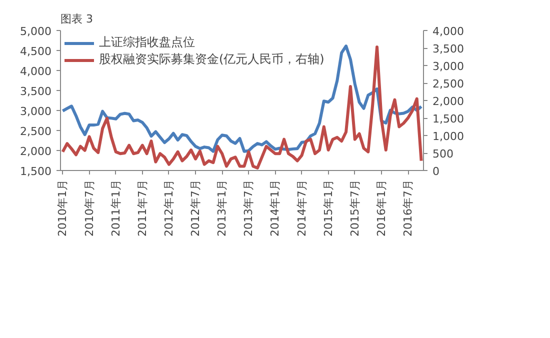 The height and width of the screenshot is (338, 550). I want to click on y2-tick-label: 0, so click(436, 171).